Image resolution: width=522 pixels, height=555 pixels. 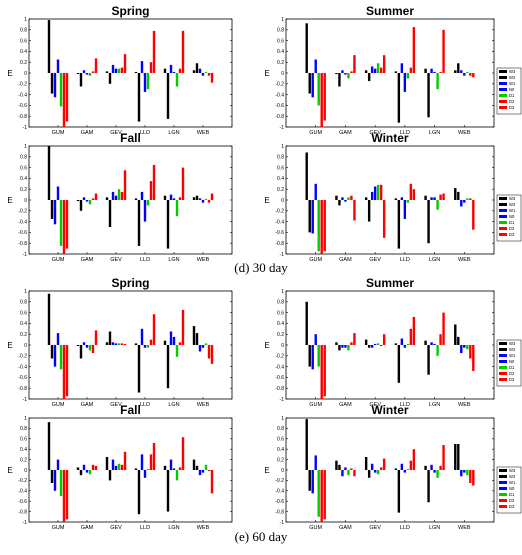 I want to click on bar-w3-lgn, so click(x=165, y=197).